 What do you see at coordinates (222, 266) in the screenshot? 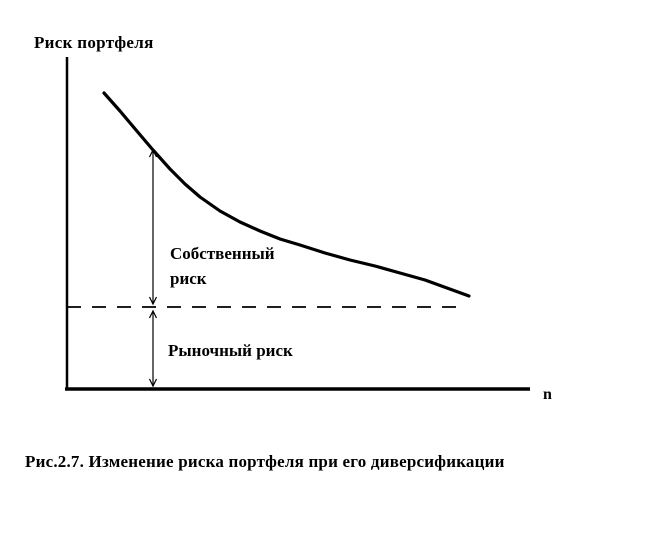
I see `own-risk-label: Собственный риск` at bounding box center [222, 266].